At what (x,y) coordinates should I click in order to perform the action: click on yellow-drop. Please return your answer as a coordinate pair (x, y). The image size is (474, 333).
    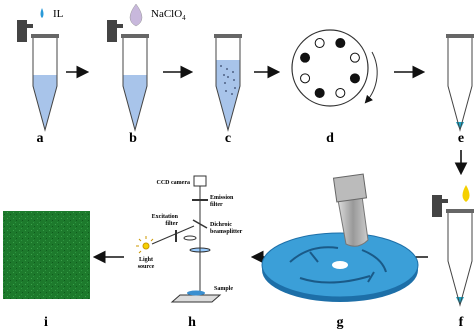
    Looking at the image, I should click on (466, 193).